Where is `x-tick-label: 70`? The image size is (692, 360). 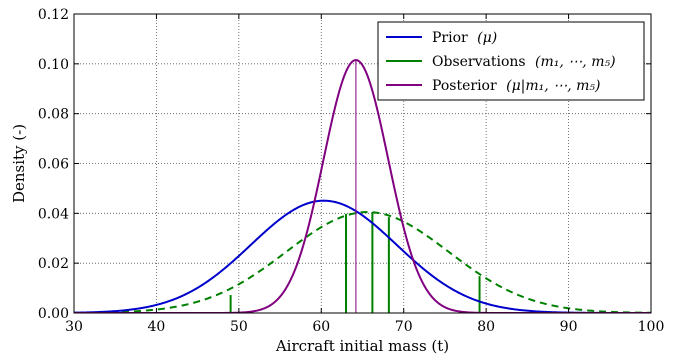
x-tick-label: 70 is located at coordinates (404, 327).